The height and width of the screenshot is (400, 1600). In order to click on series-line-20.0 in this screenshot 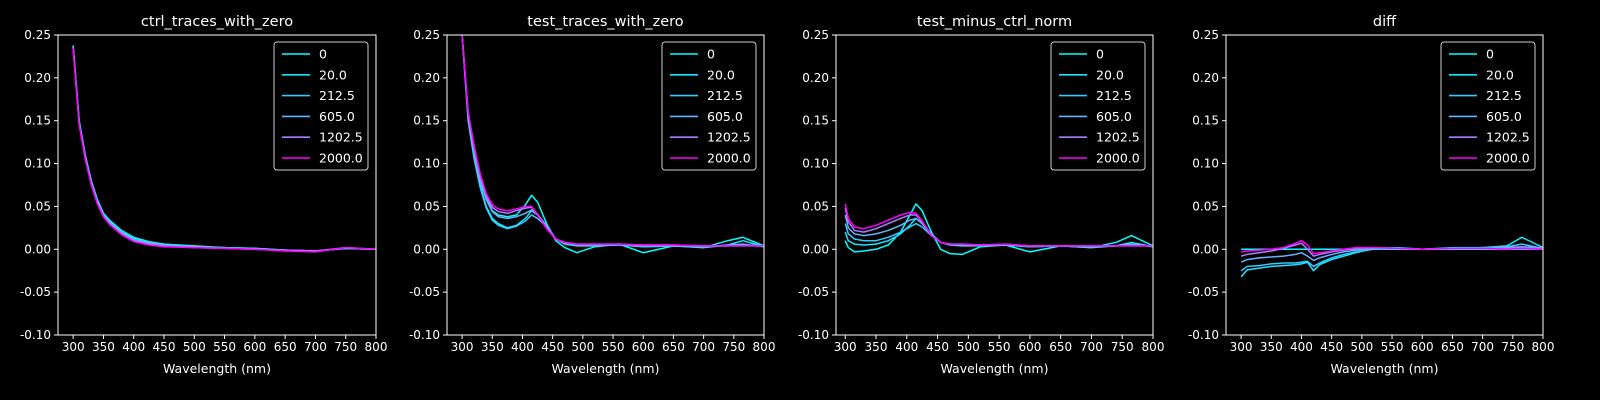, I will do `click(1391, 257)`.